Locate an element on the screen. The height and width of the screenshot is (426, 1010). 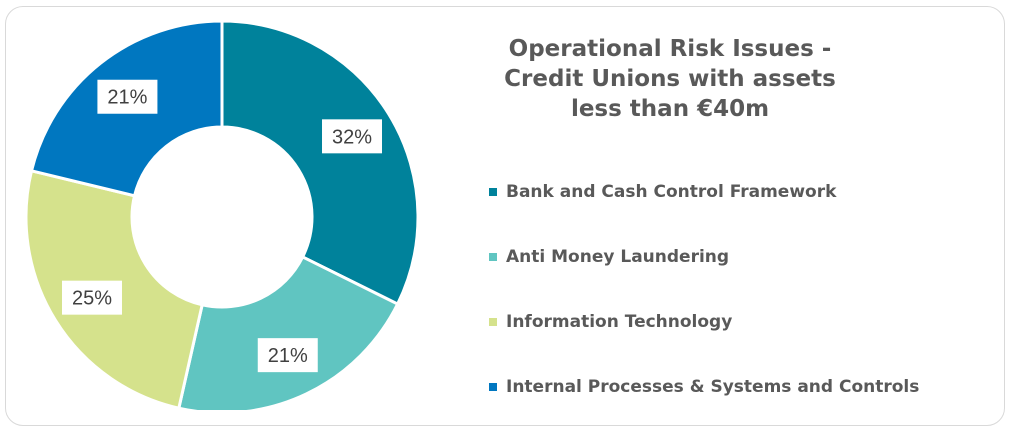
donut-slice-aml is located at coordinates (288, 332).